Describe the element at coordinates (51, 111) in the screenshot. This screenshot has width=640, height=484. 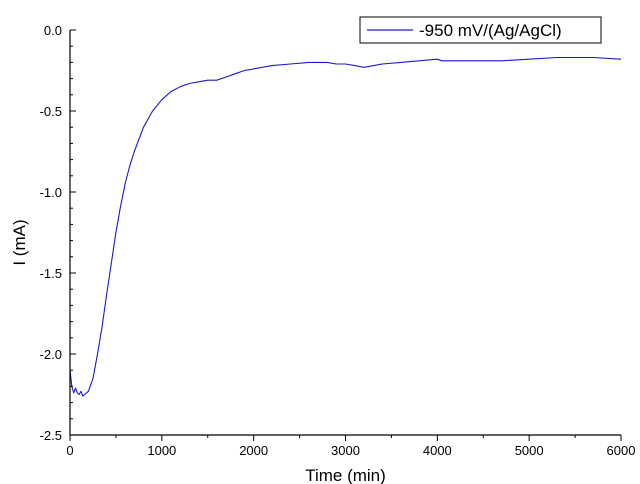
I see `y-tick-label: -0.5` at that location.